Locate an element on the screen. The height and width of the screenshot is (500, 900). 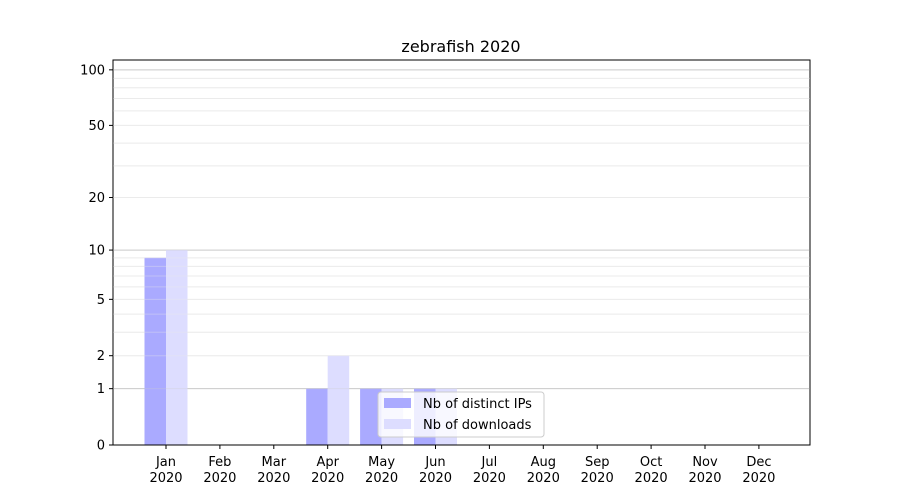
x-tick-label: Mar 2020 is located at coordinates (273, 470).